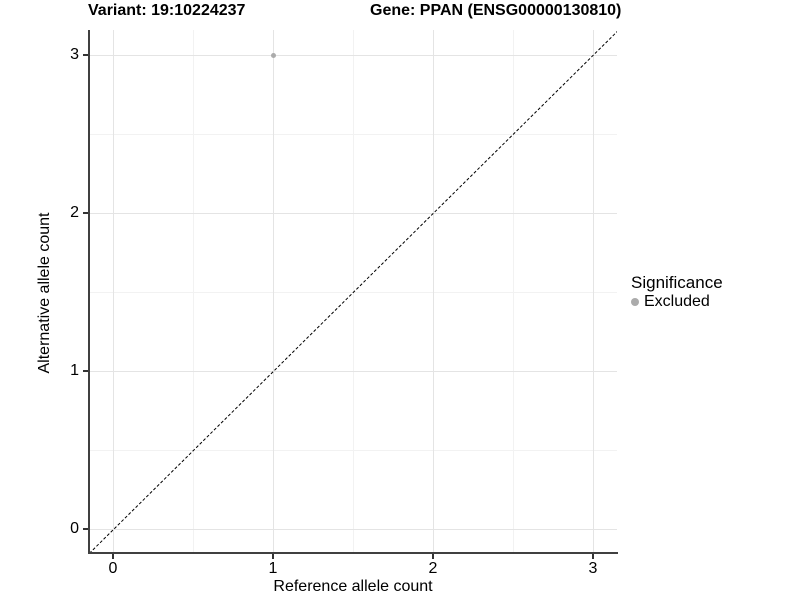  What do you see at coordinates (44, 293) in the screenshot?
I see `y-axis-label: Alternative allele count` at bounding box center [44, 293].